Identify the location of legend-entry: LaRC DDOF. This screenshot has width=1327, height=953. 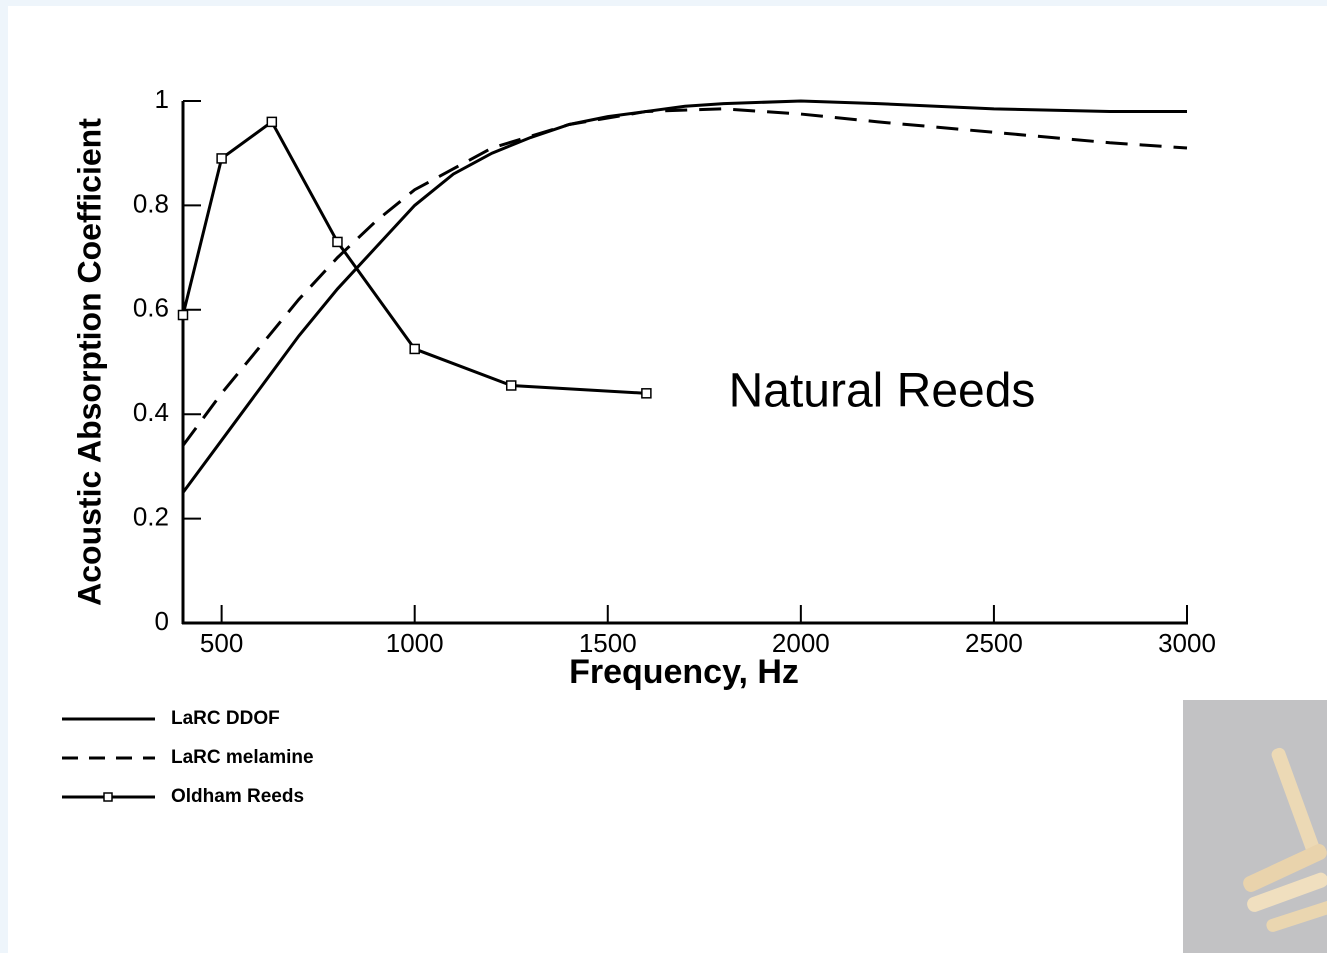
(171, 718).